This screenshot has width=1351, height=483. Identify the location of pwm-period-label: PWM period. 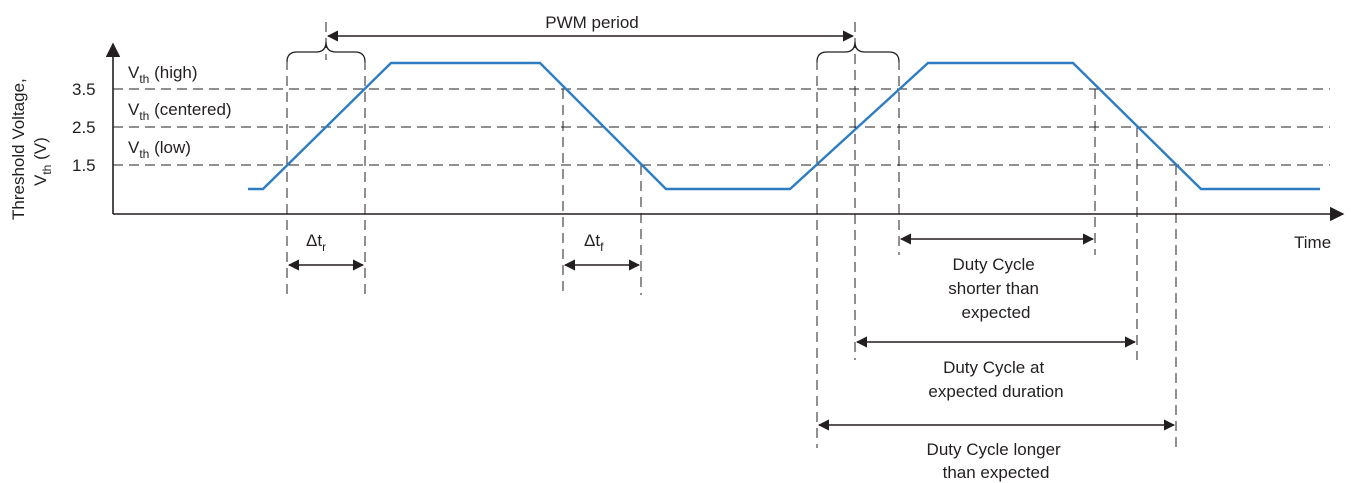
(592, 22).